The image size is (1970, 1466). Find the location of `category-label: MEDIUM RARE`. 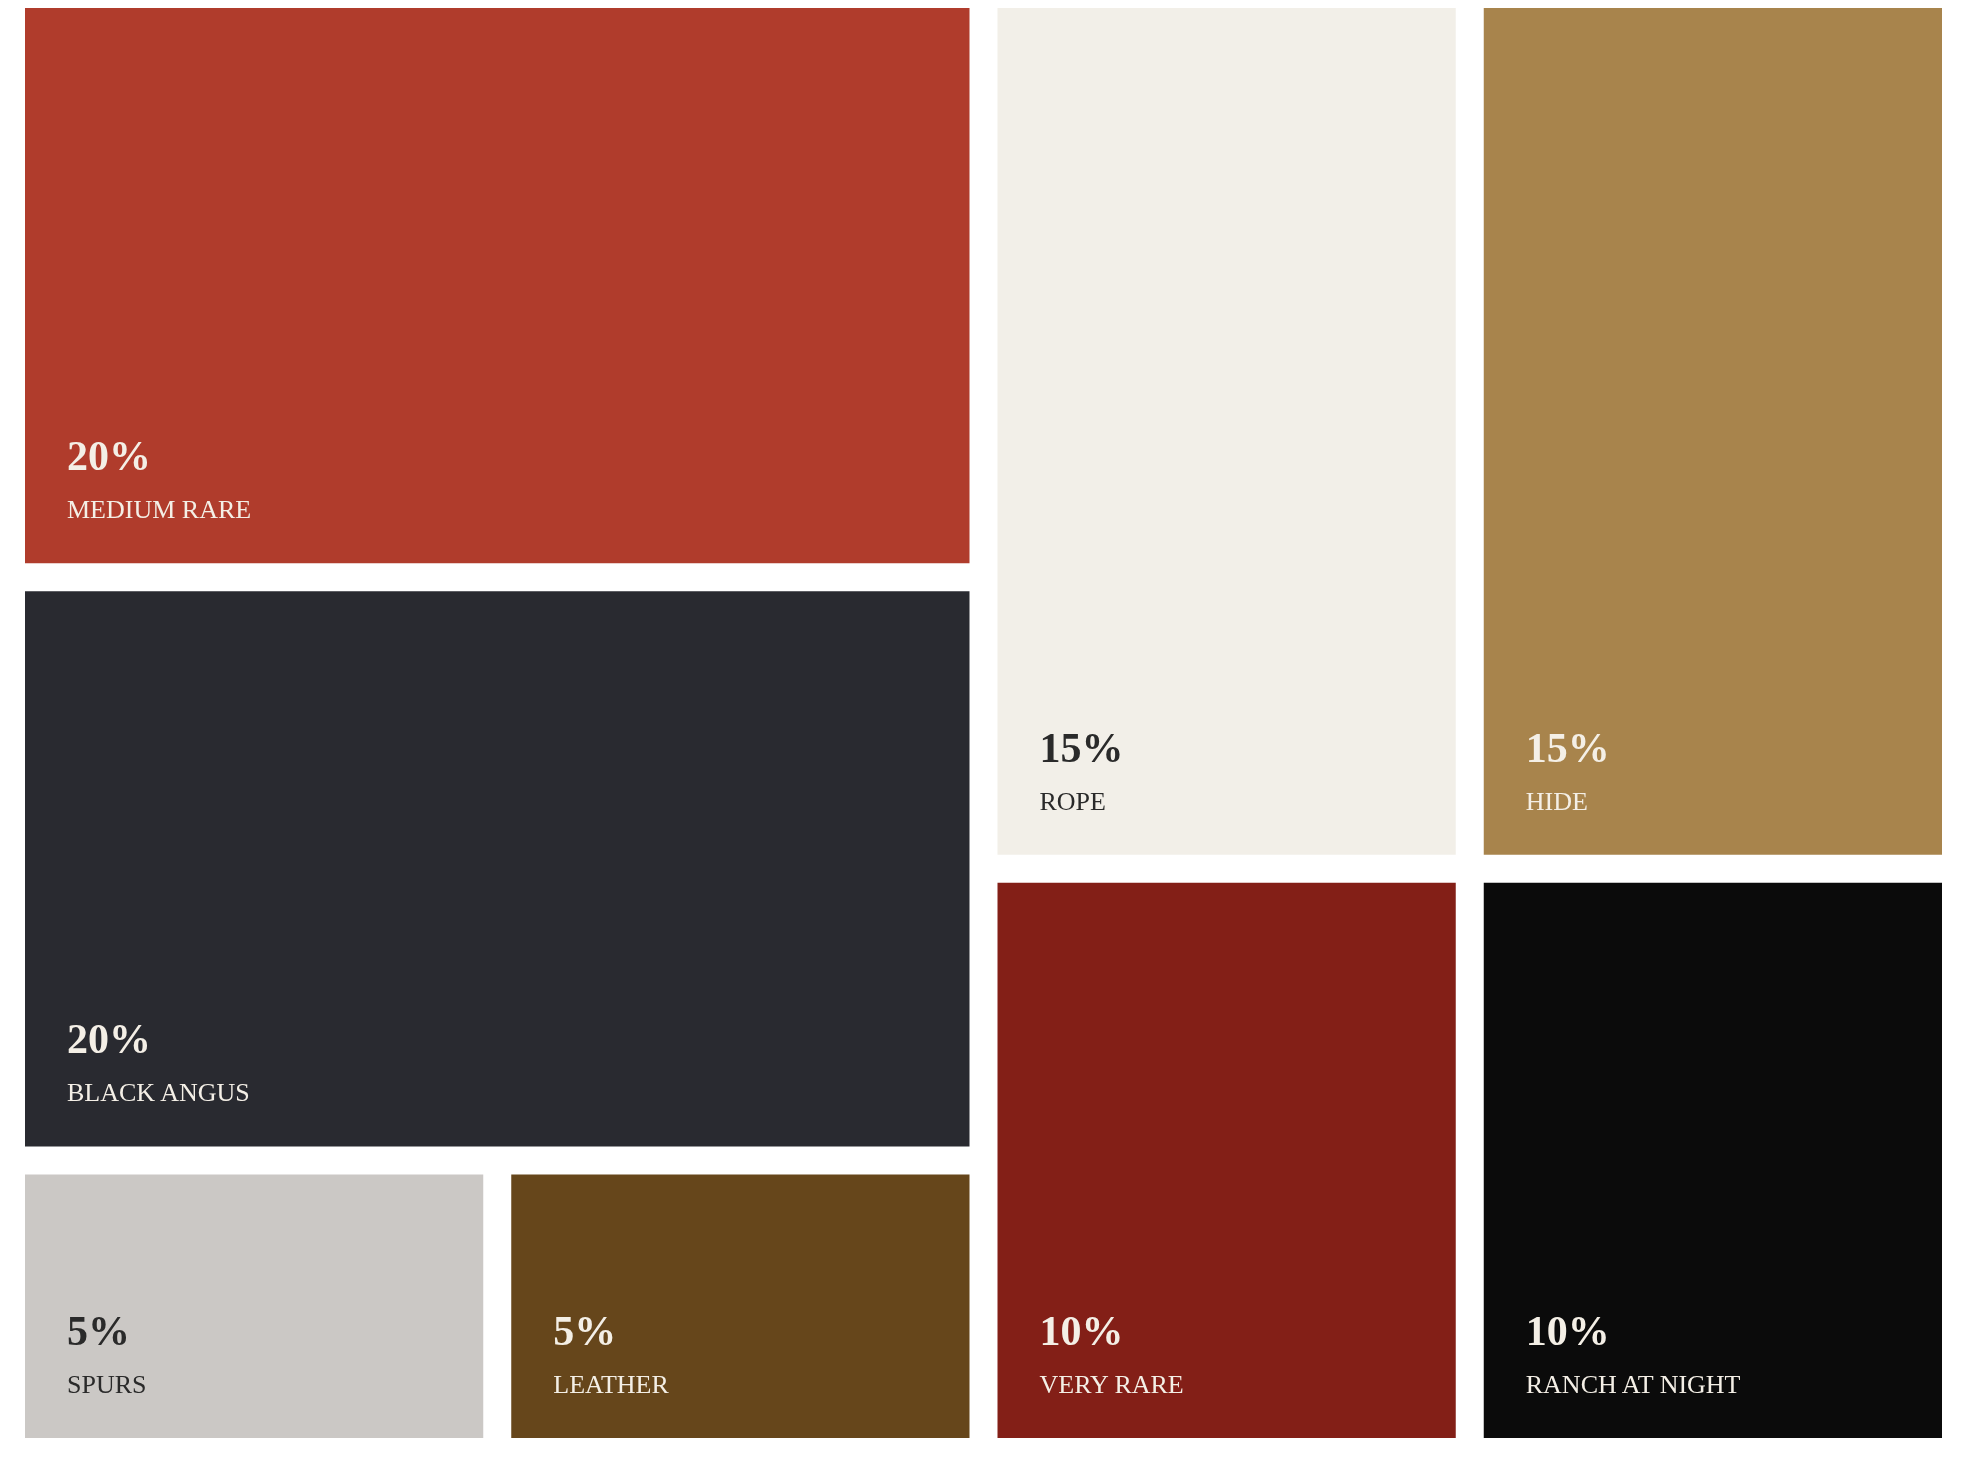

category-label: MEDIUM RARE is located at coordinates (159, 510).